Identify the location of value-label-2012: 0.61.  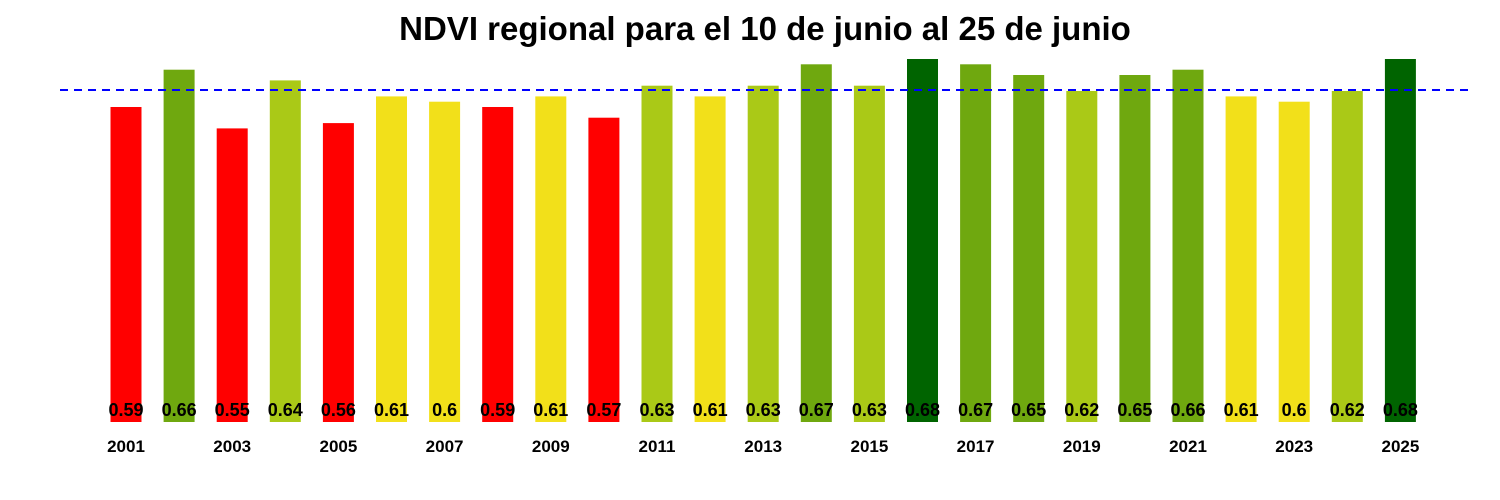
(710, 410).